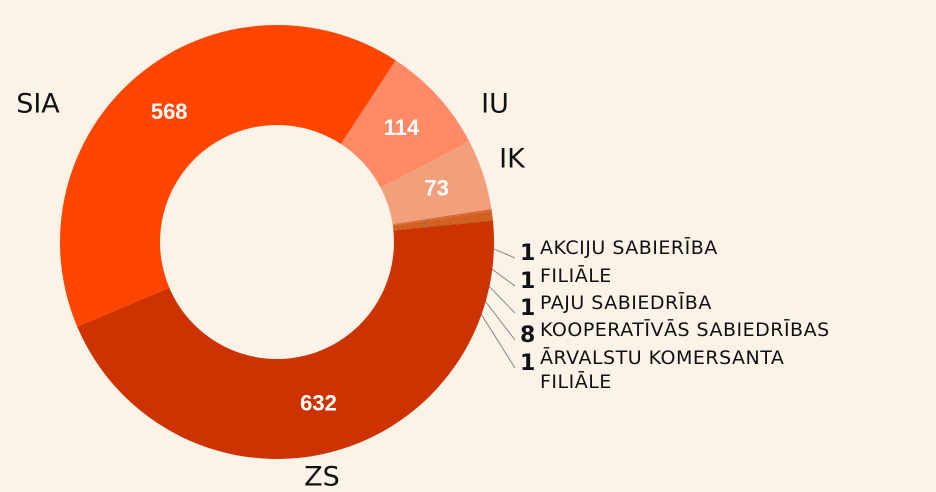  Describe the element at coordinates (169, 111) in the screenshot. I see `slice-value: 568` at that location.